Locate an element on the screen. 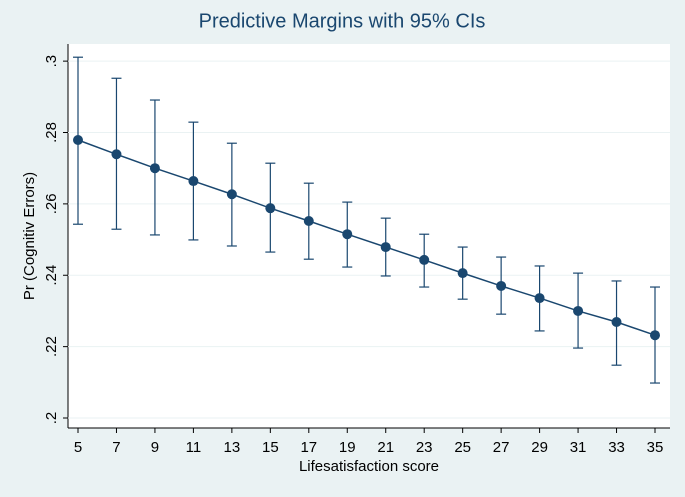  x-tick-label: 27 is located at coordinates (501, 447).